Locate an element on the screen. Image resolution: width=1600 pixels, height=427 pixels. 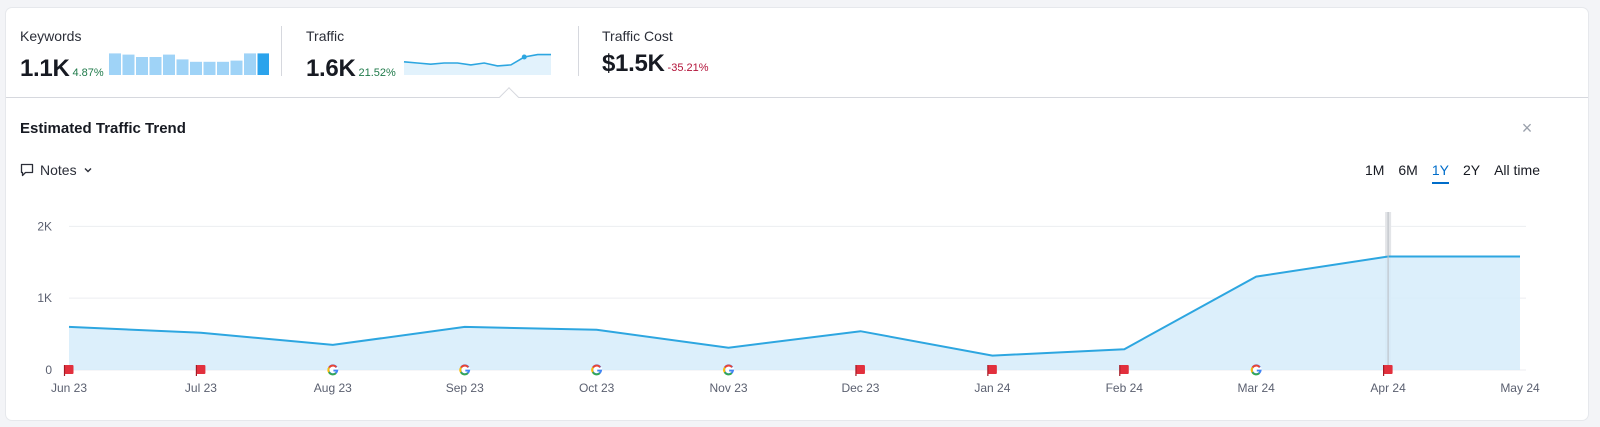
metric-value: $1.5K is located at coordinates (633, 63).